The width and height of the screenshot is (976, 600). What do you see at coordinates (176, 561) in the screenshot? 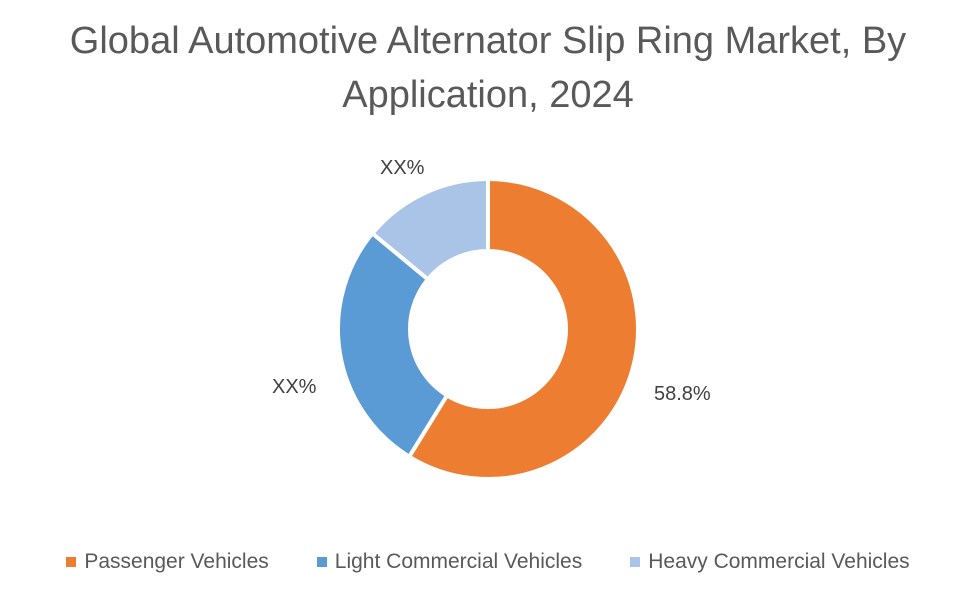
I see `legend-label: Passenger Vehicles` at bounding box center [176, 561].